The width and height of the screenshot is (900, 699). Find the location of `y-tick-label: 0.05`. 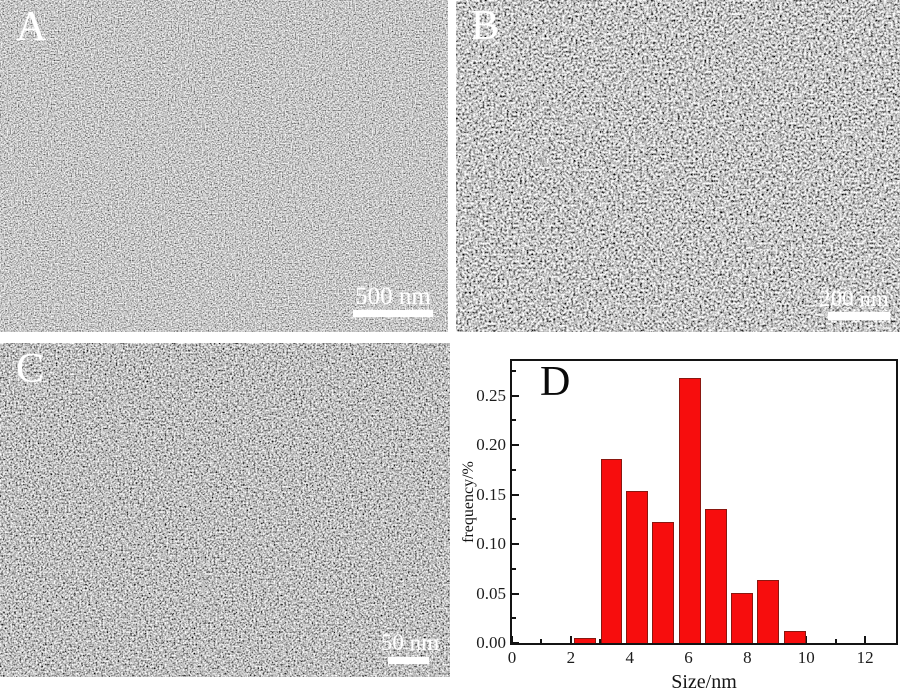

y-tick-label: 0.05 is located at coordinates (491, 593).